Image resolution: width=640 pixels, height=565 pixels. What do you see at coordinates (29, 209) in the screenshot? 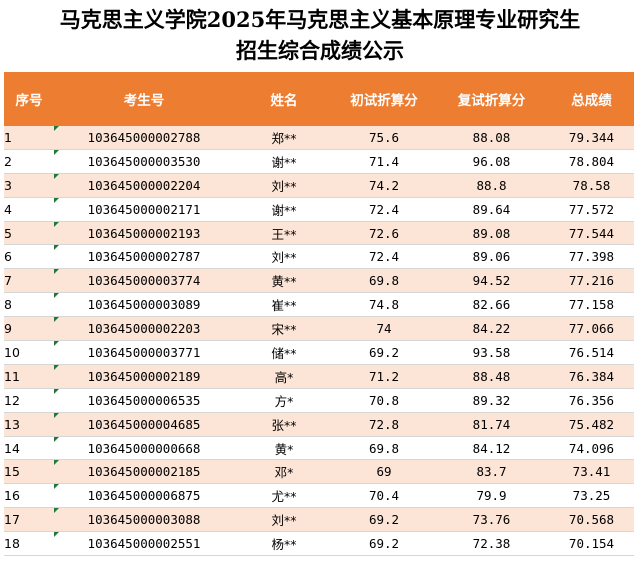
I see `cell-rank: 4` at bounding box center [29, 209].